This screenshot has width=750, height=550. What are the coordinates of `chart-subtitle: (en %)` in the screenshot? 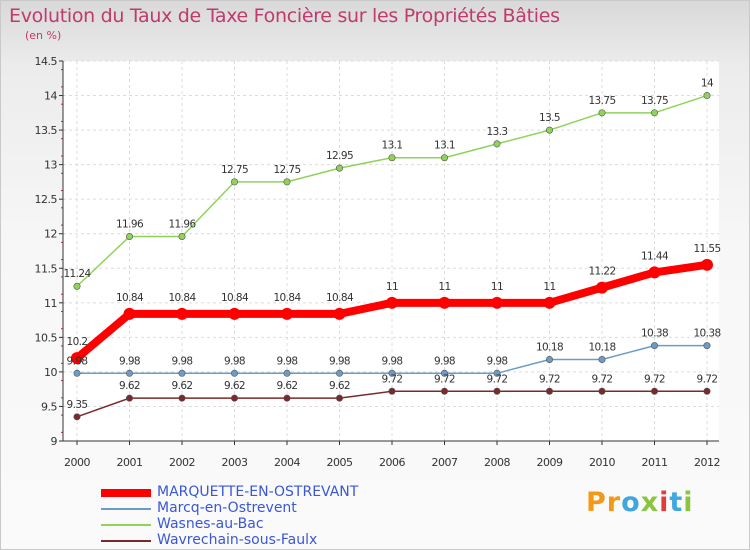 It's located at (43, 35).